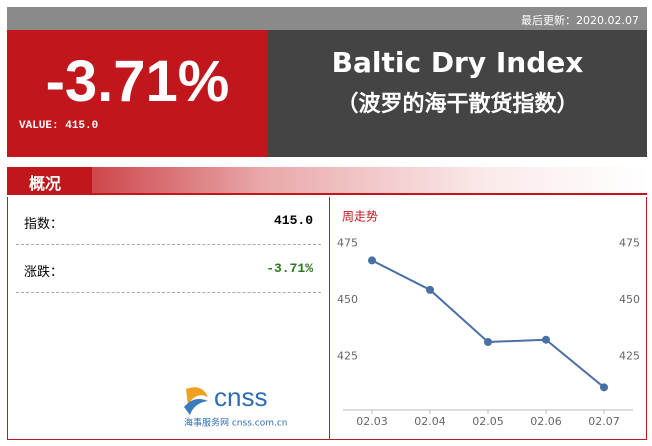 The height and width of the screenshot is (446, 652). What do you see at coordinates (372, 421) in the screenshot?
I see `x-tick-label: 02.03` at bounding box center [372, 421].